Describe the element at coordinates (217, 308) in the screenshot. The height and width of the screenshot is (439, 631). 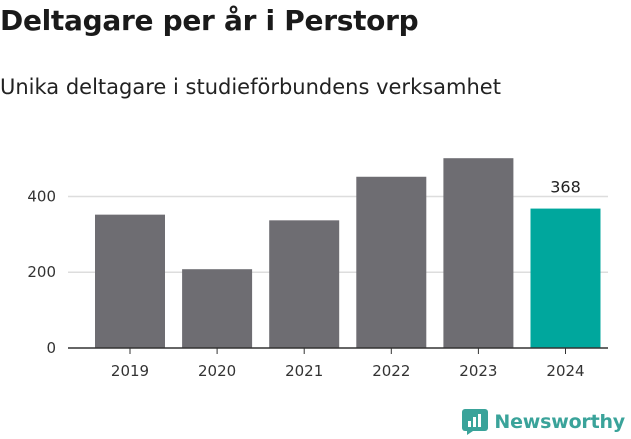
I see `bar-2020` at that location.